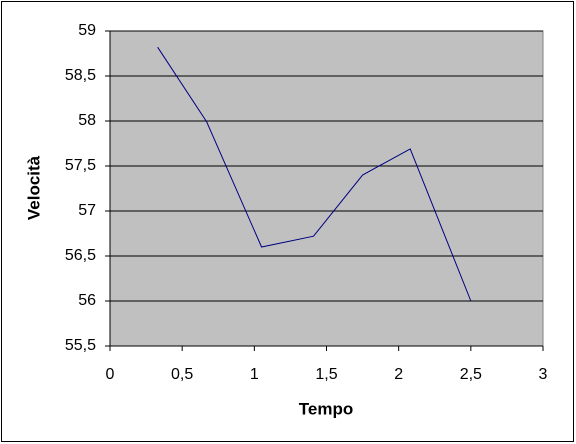 This screenshot has height=444, width=576. Describe the element at coordinates (87, 120) in the screenshot. I see `y-tick-label: 58` at that location.